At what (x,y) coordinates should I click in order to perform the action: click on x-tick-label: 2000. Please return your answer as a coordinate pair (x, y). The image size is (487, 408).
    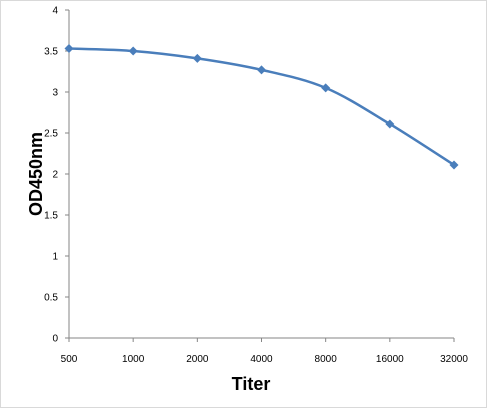
    Looking at the image, I should click on (197, 359).